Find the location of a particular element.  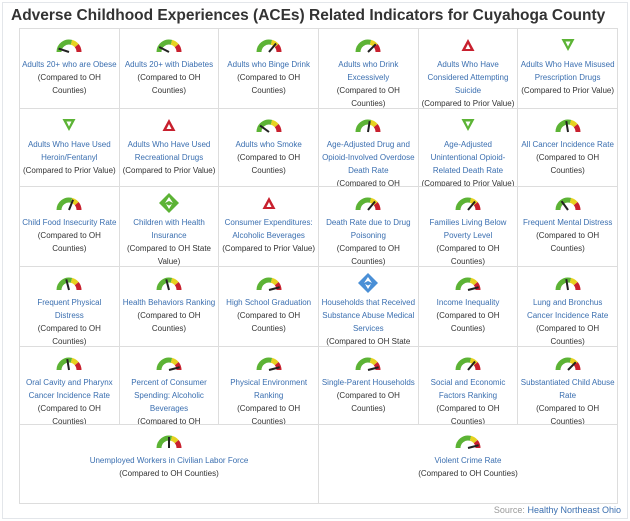

indicator-name: Adults Who Have Used Recreational Drugs is located at coordinates (169, 151).